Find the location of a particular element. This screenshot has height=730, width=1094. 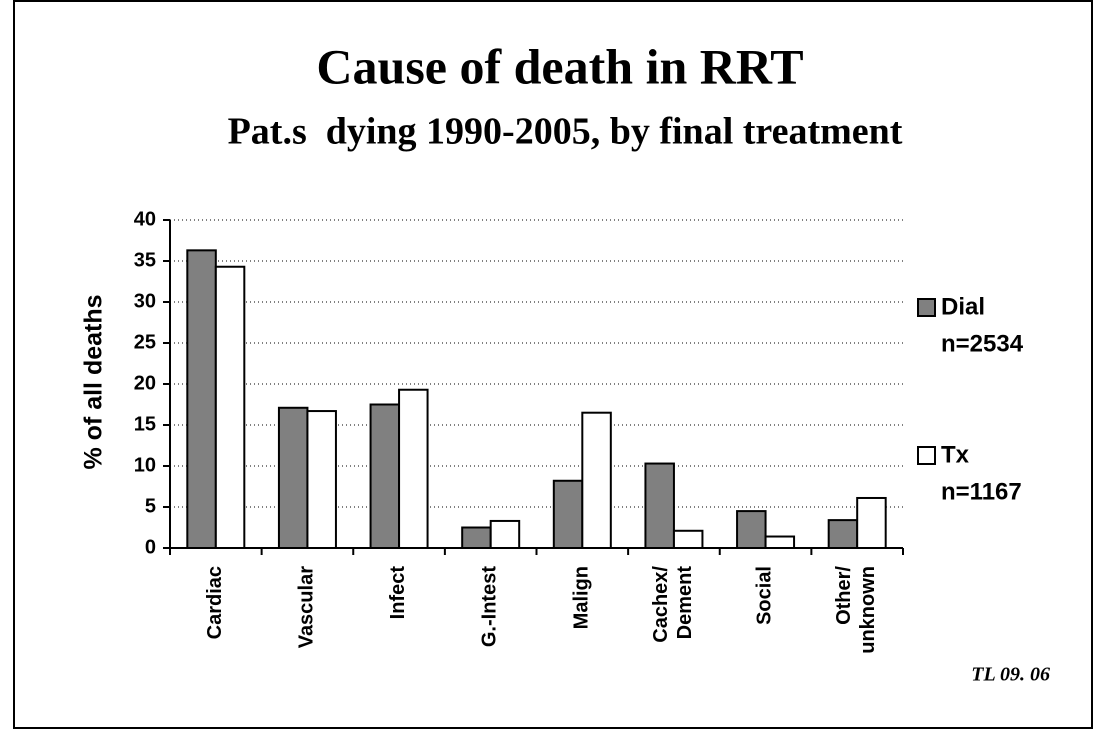

x-tick-label-line: Social is located at coordinates (765, 595).